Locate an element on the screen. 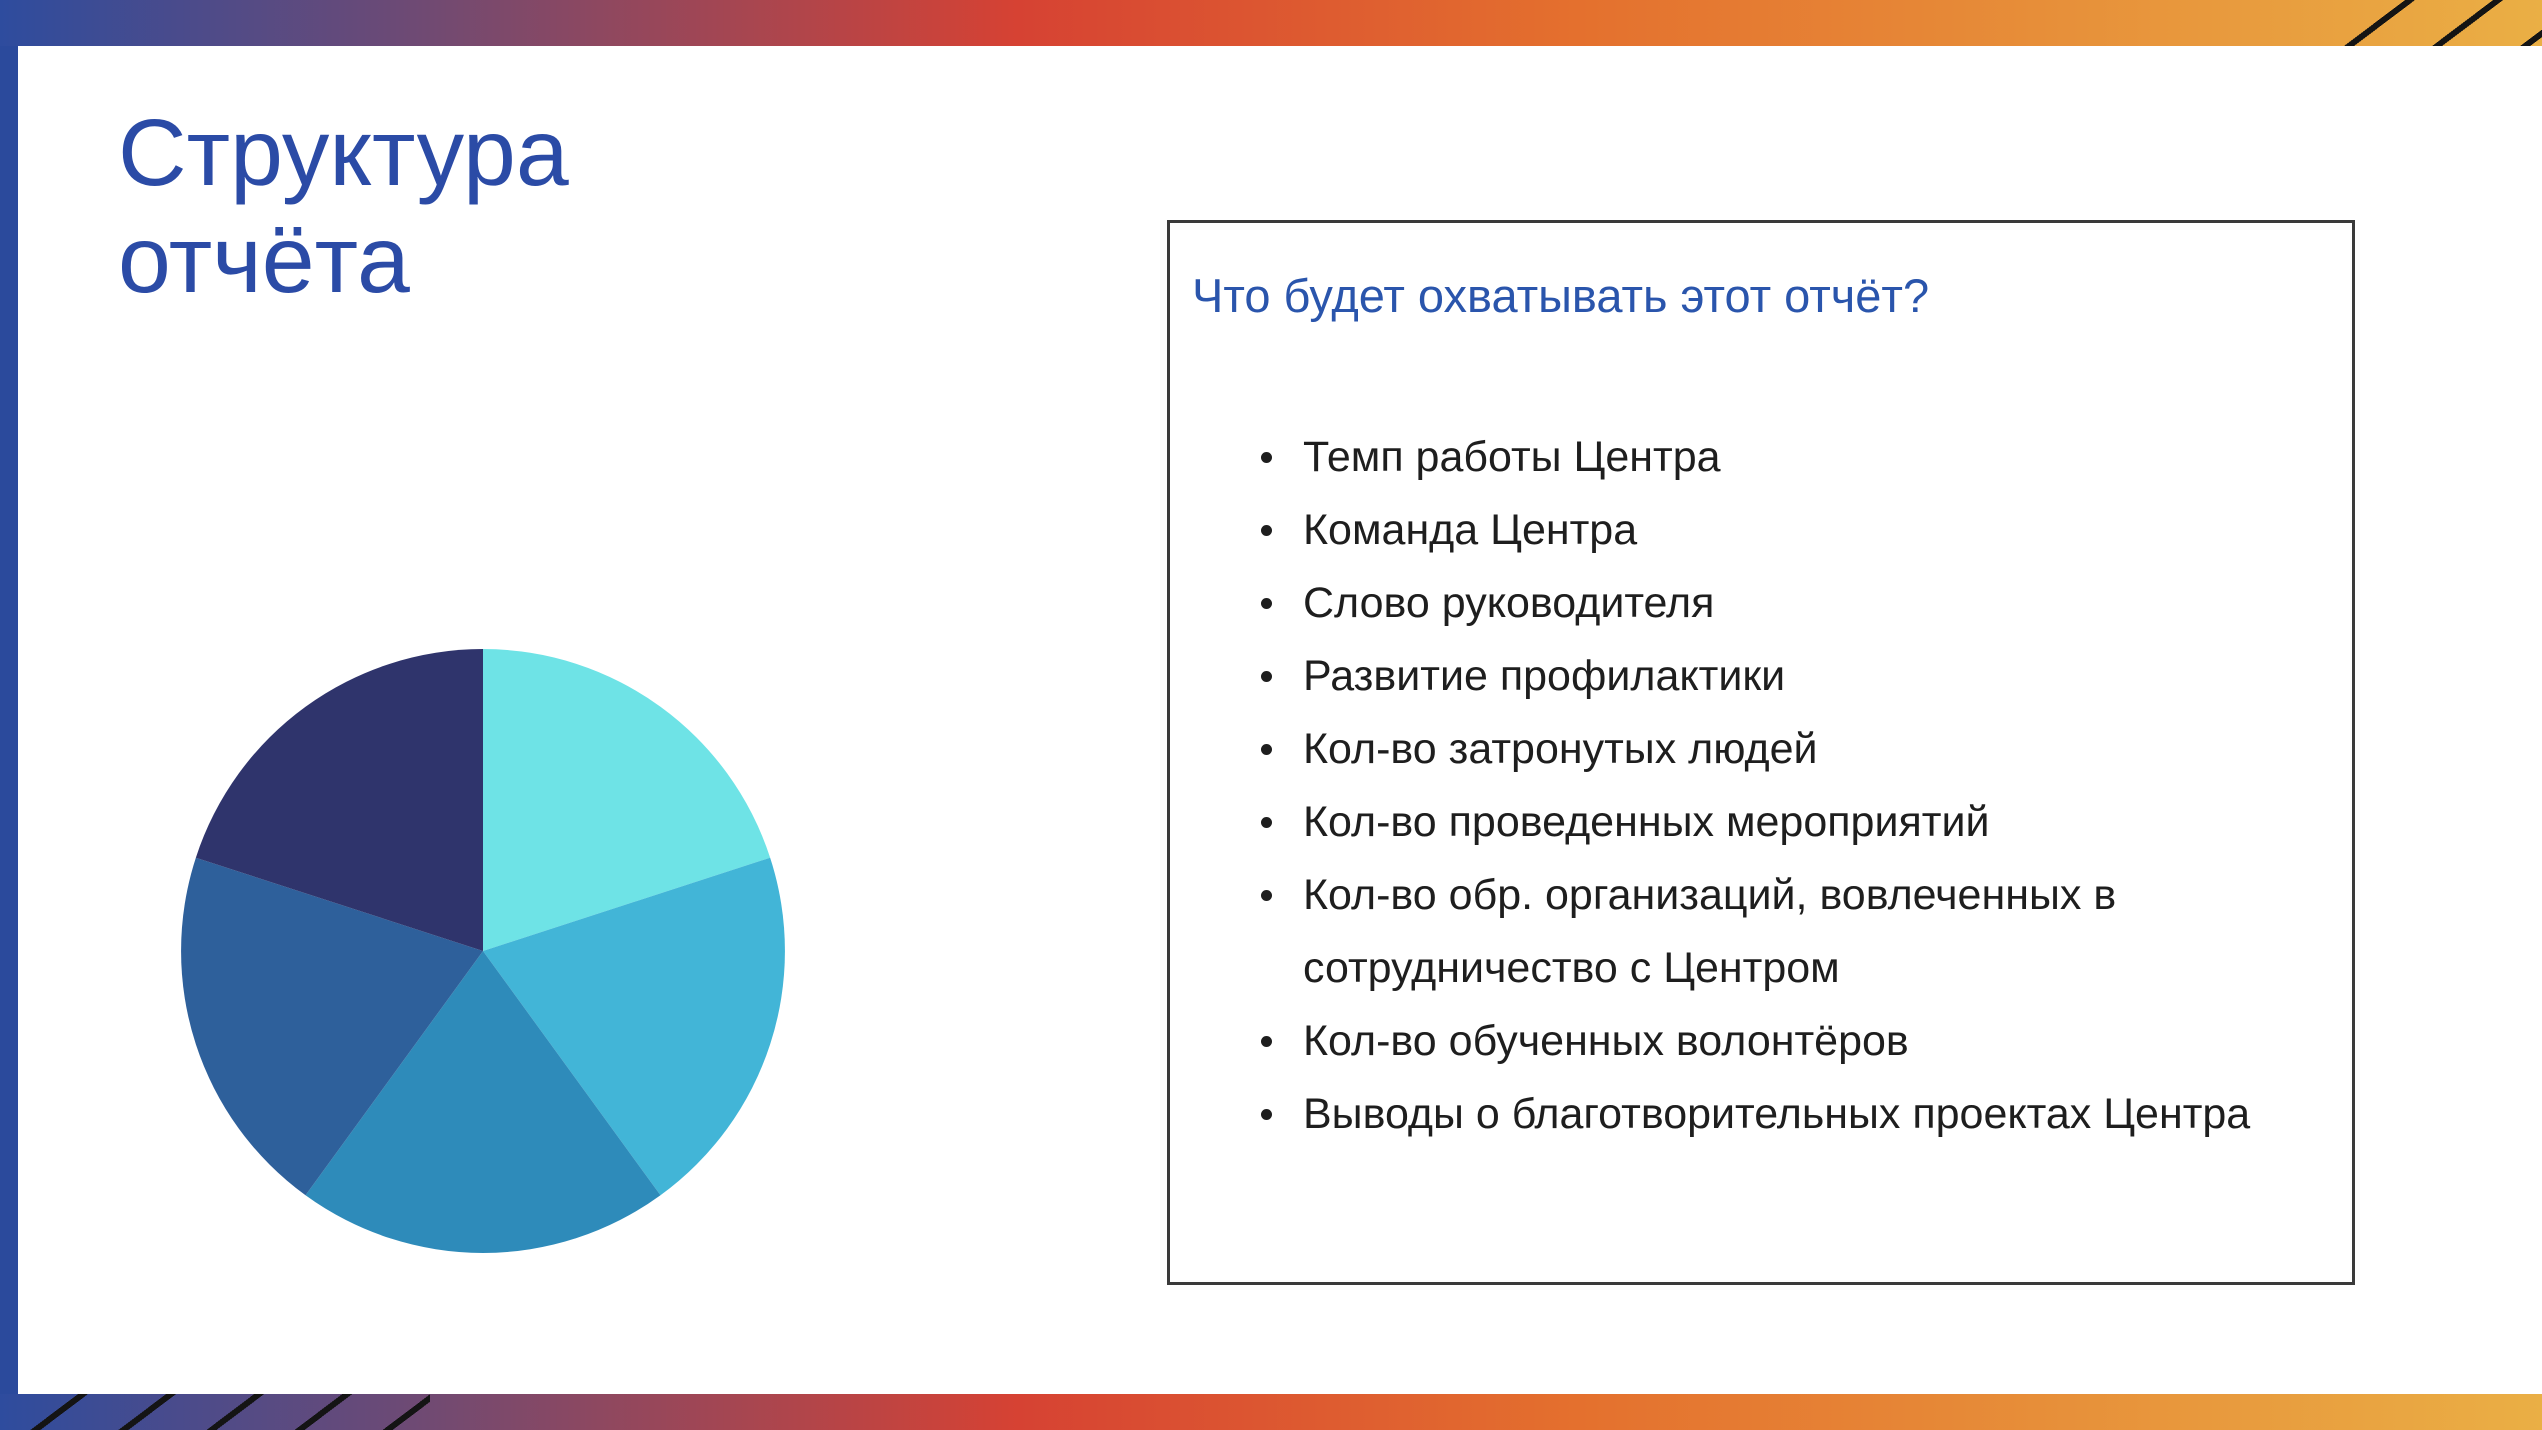 Image resolution: width=2542 pixels, height=1430 pixels. frame-left-border is located at coordinates (9, 715).